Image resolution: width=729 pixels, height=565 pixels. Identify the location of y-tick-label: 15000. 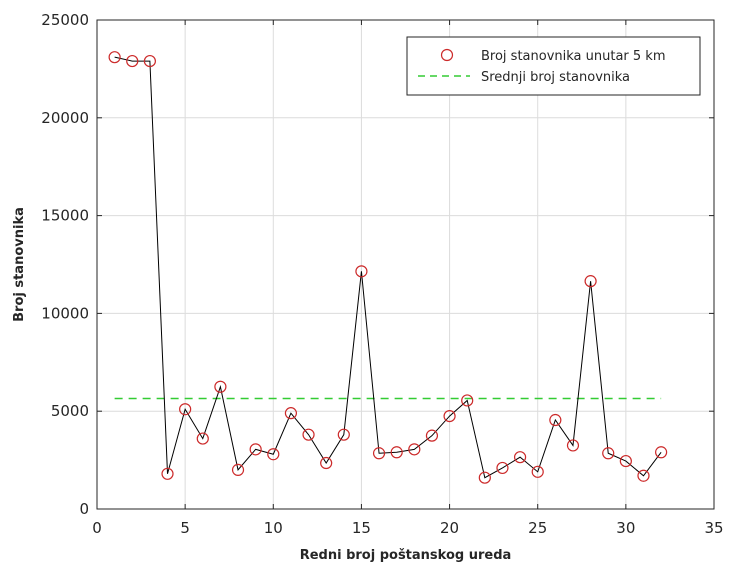
(65, 216).